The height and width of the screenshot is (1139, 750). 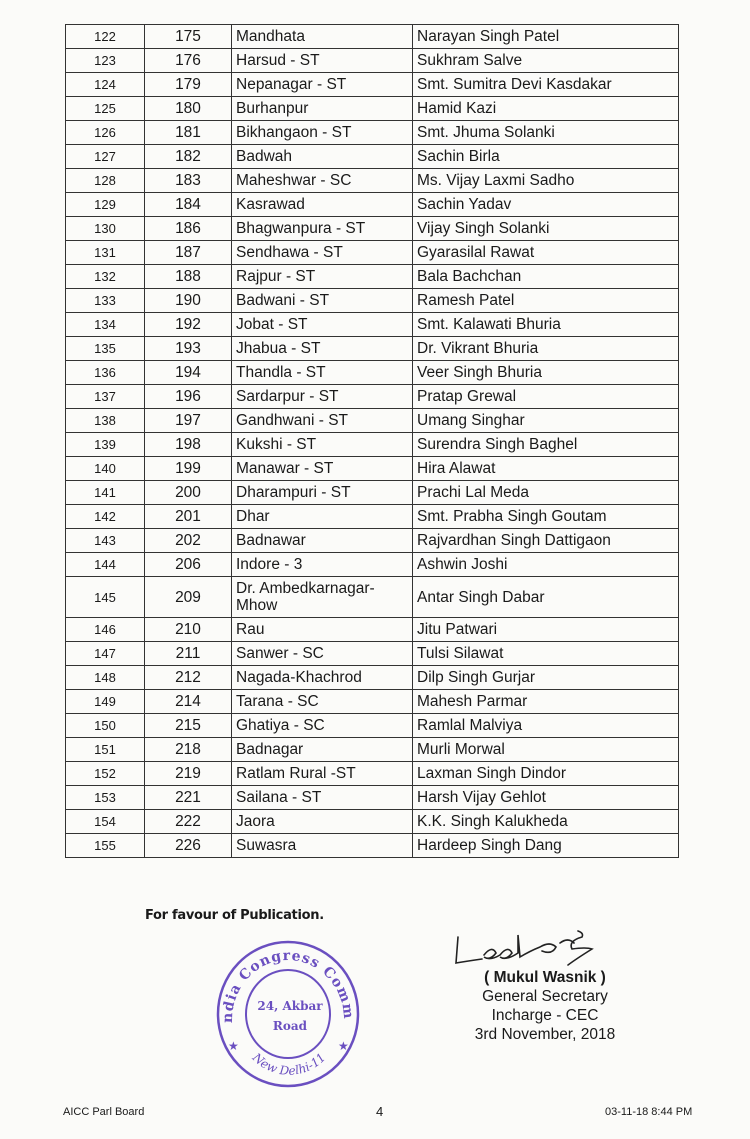 What do you see at coordinates (322, 420) in the screenshot?
I see `constituency-name: Gandhwani - ST` at bounding box center [322, 420].